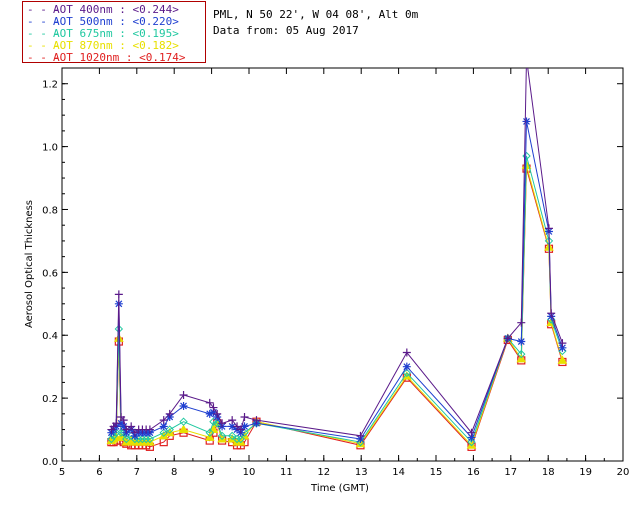  I want to click on x-axis-label: Time (GMT), so click(339, 488).